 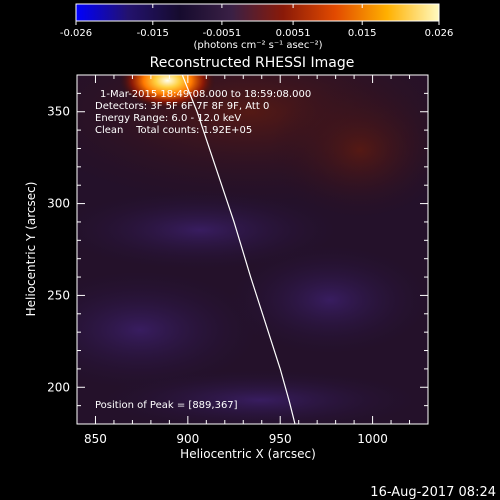 What do you see at coordinates (168, 118) in the screenshot?
I see `energy-range-text: Energy Range: 6.0 - 12.0 keV` at bounding box center [168, 118].